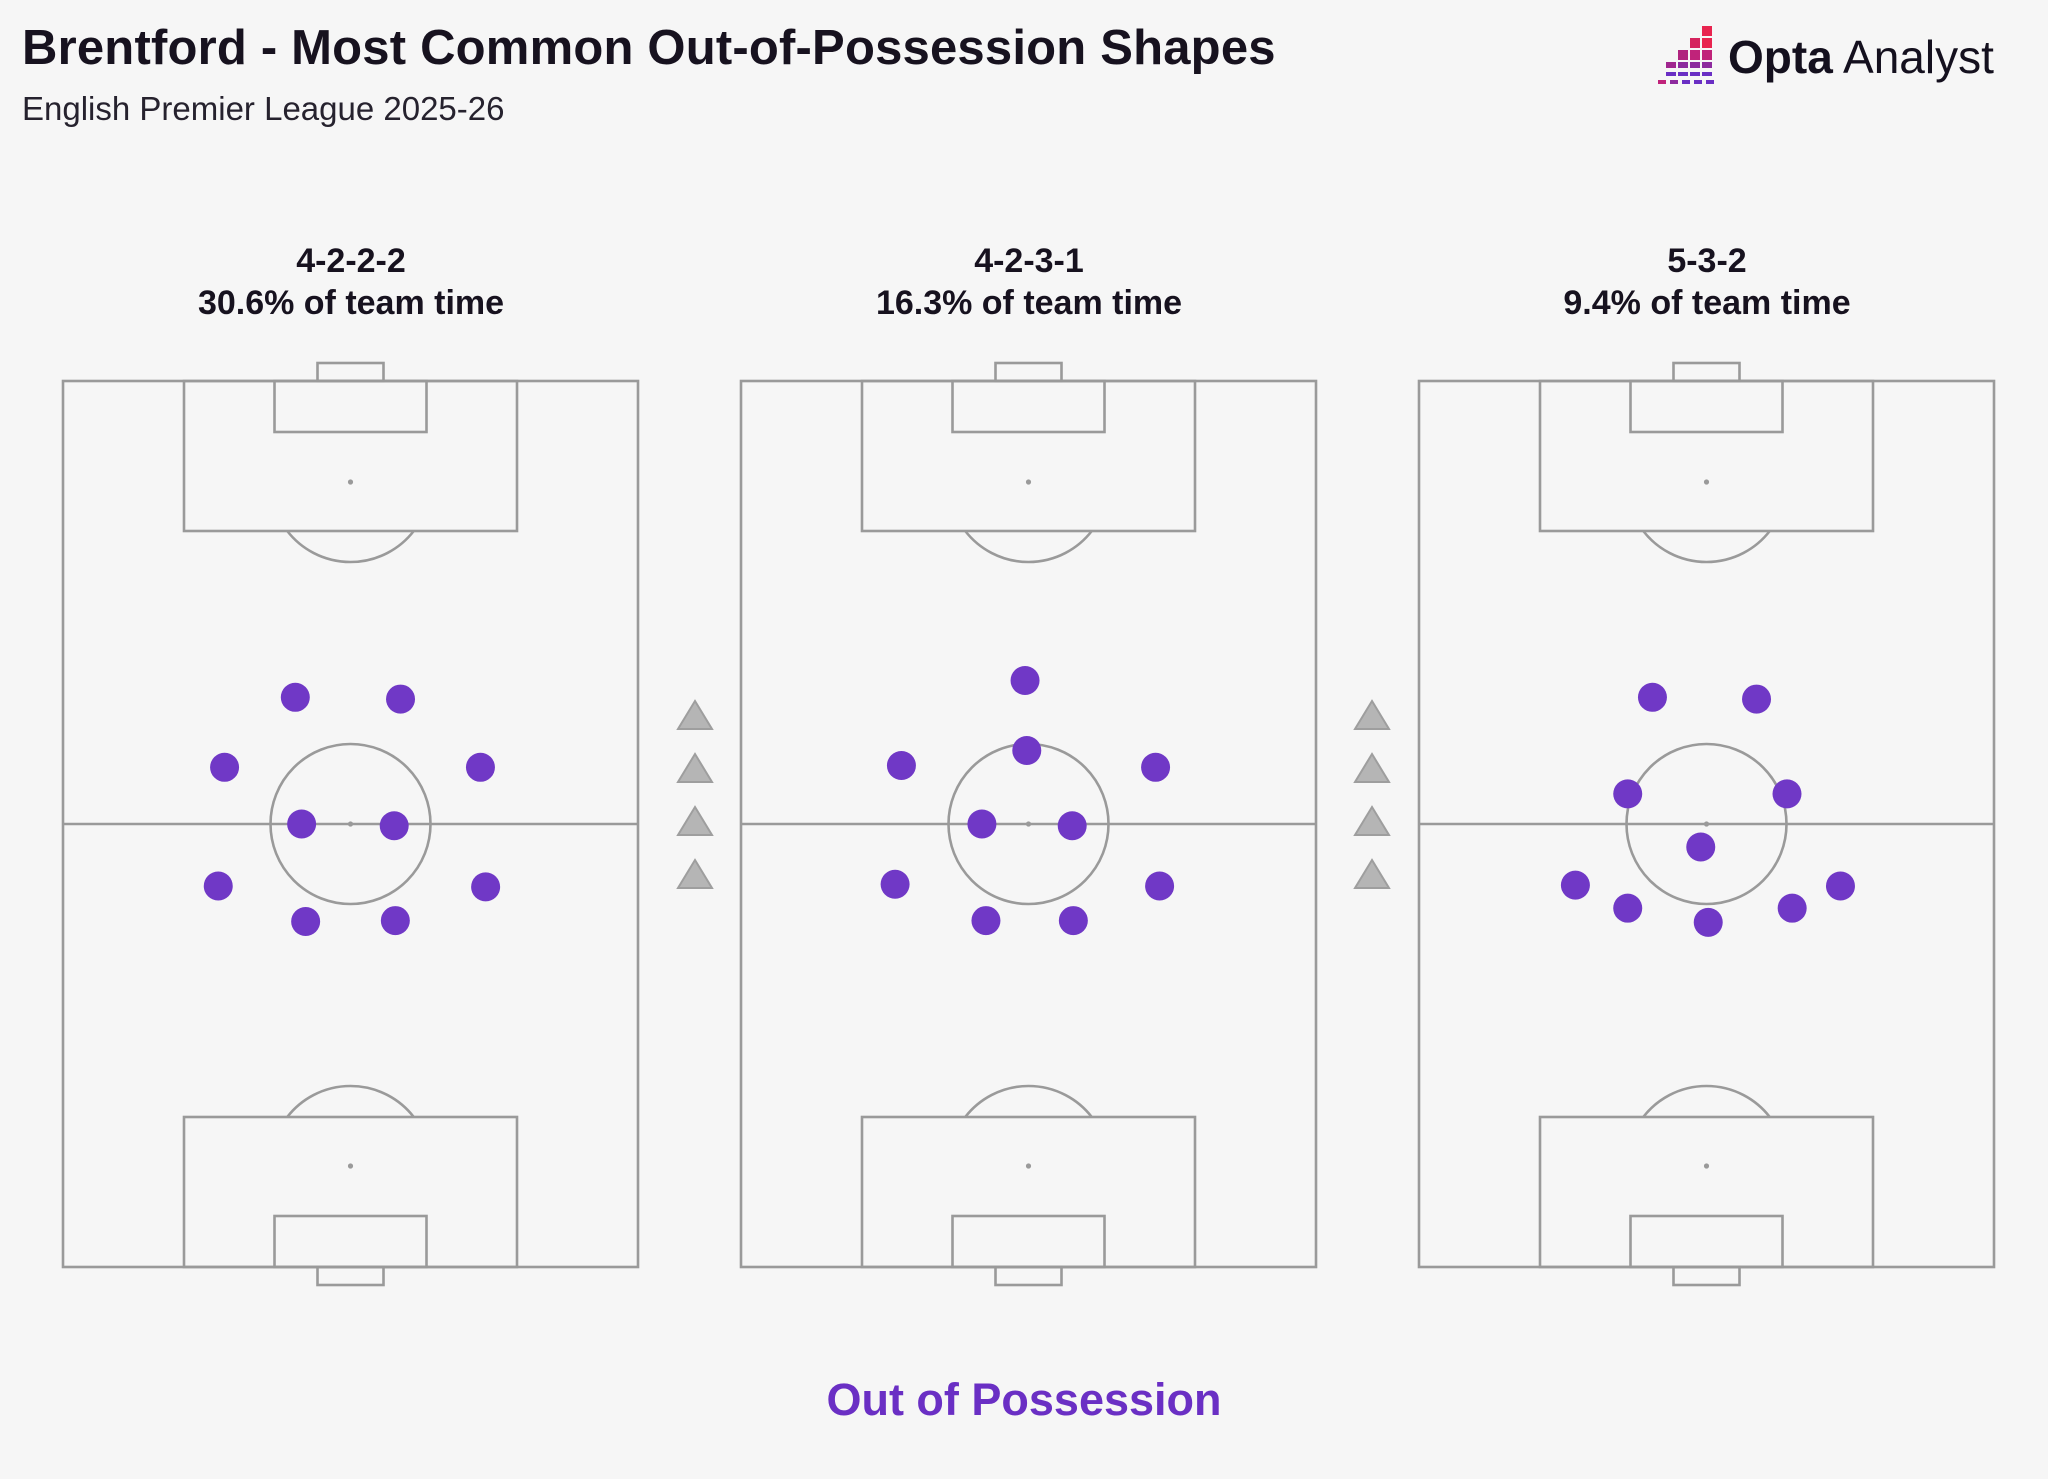  What do you see at coordinates (351, 261) in the screenshot?
I see `formation-name-1: 4-2-2-2` at bounding box center [351, 261].